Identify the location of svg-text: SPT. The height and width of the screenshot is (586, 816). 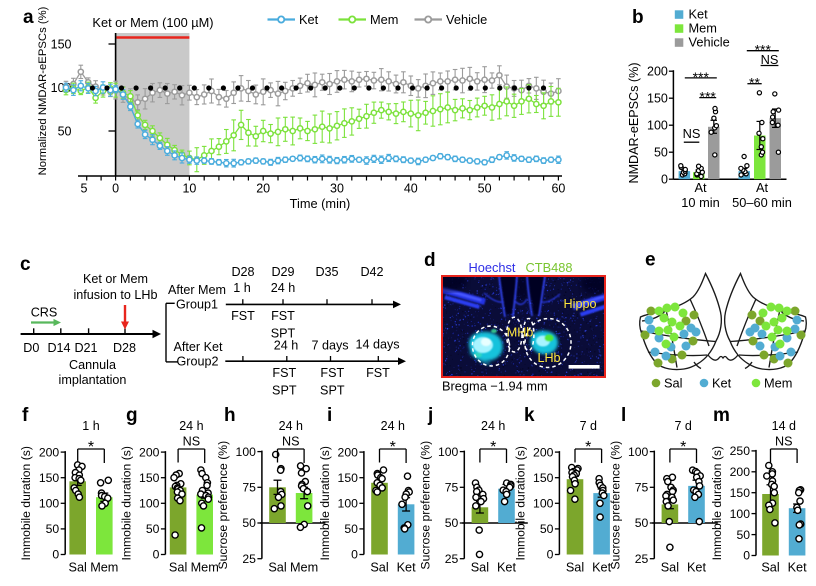
(332, 391).